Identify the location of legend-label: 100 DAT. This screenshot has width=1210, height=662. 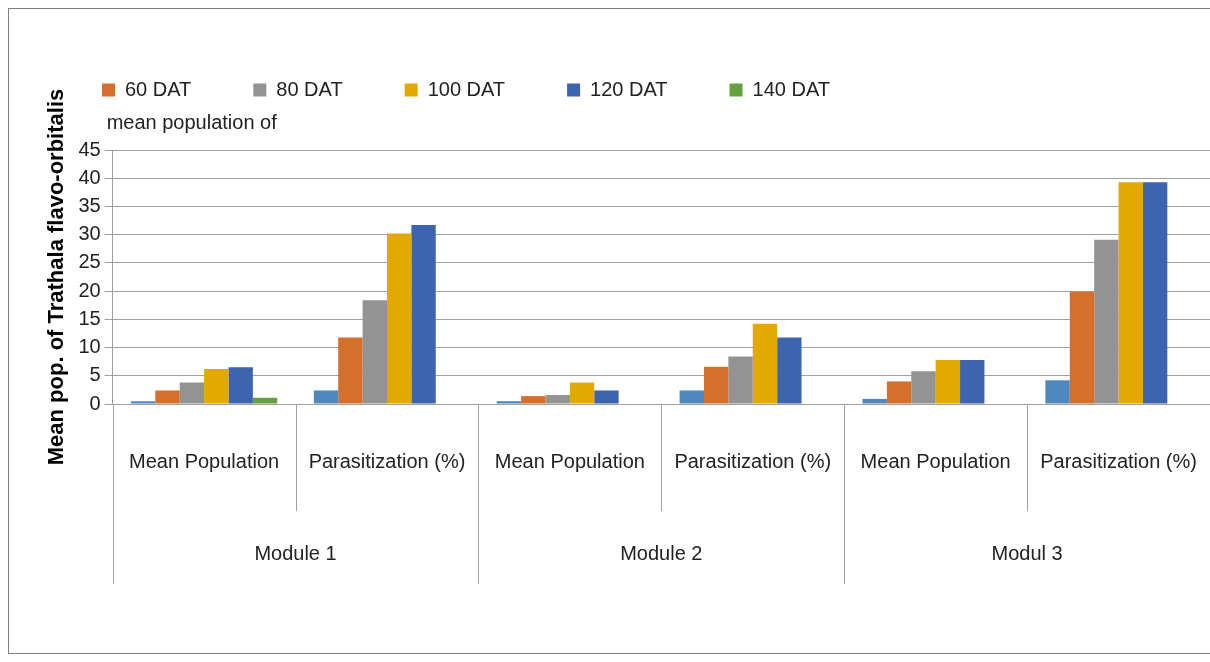
(466, 88).